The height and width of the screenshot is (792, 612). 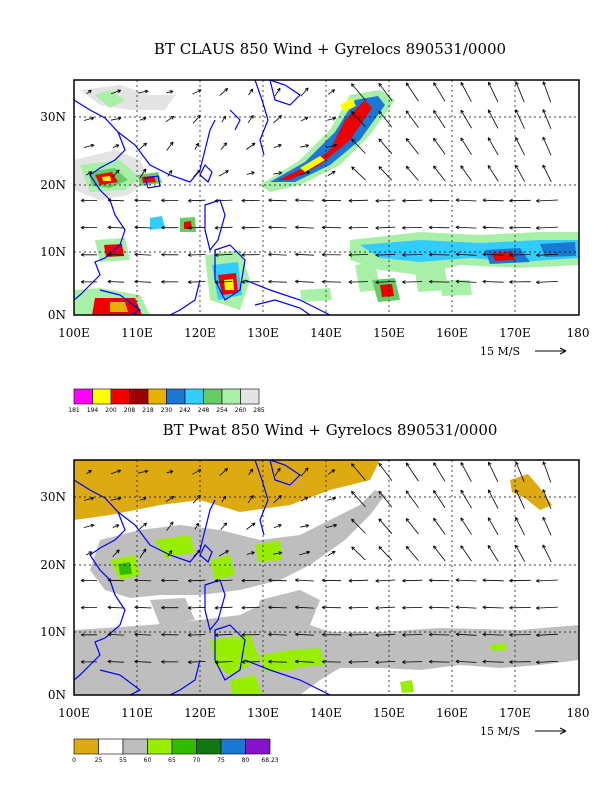 I want to click on lat-label: 10N, so click(x=53, y=632).